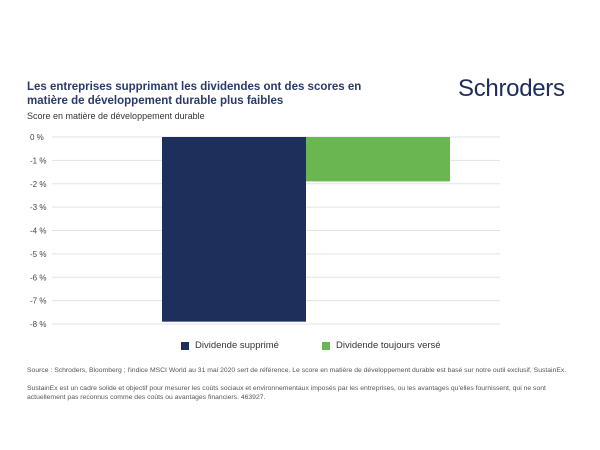  I want to click on y-tick-label: -2 %, so click(38, 184).